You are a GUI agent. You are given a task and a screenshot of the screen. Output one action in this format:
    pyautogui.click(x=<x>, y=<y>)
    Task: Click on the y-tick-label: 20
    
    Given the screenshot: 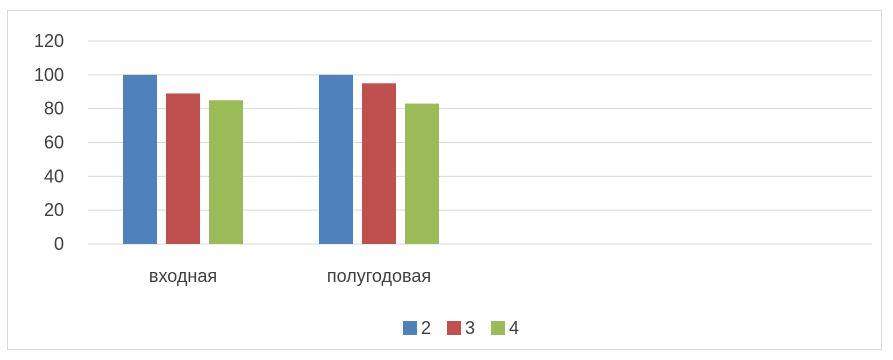 What is the action you would take?
    pyautogui.click(x=54, y=210)
    